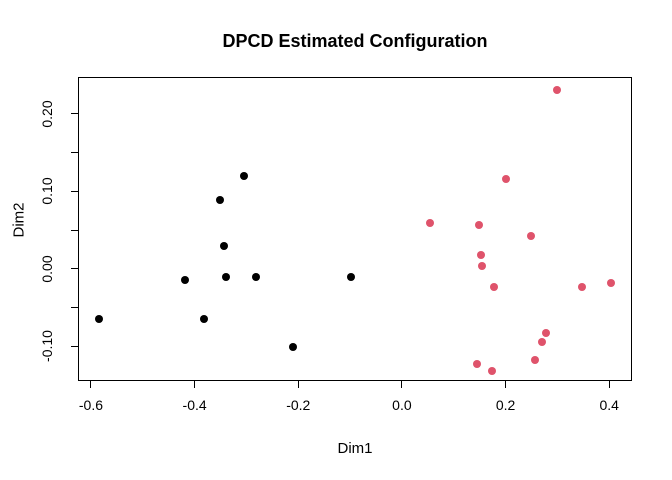 Image resolution: width=672 pixels, height=480 pixels. What do you see at coordinates (505, 405) in the screenshot?
I see `x-axis-tick-label: 0.2` at bounding box center [505, 405].